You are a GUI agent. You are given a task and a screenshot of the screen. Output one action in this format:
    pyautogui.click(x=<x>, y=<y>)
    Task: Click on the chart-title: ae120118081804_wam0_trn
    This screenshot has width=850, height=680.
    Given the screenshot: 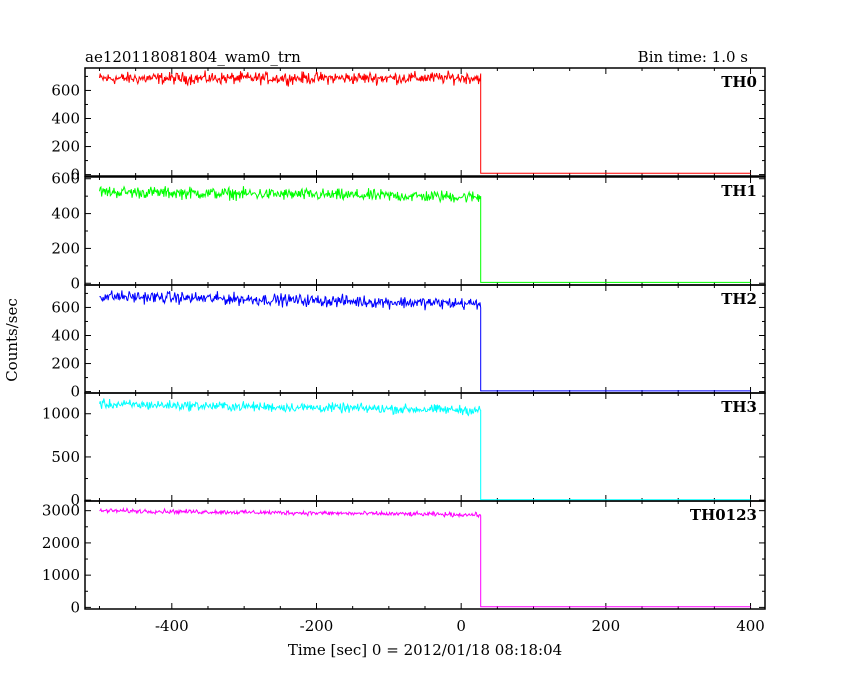 What is the action you would take?
    pyautogui.click(x=193, y=57)
    